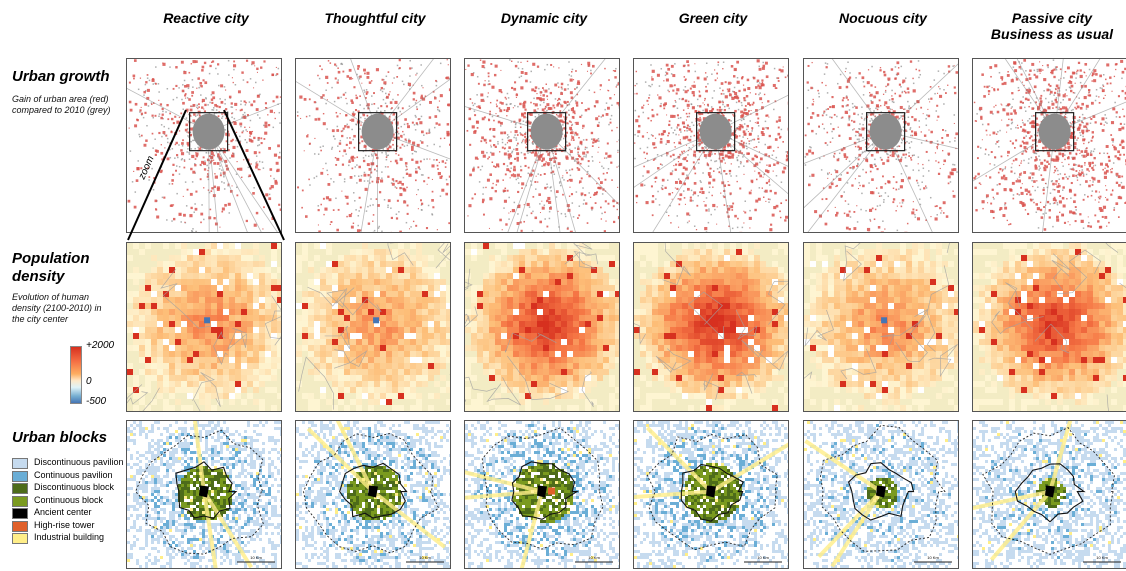  What do you see at coordinates (373, 327) in the screenshot?
I see `map-population-density-thoughtful` at bounding box center [373, 327].